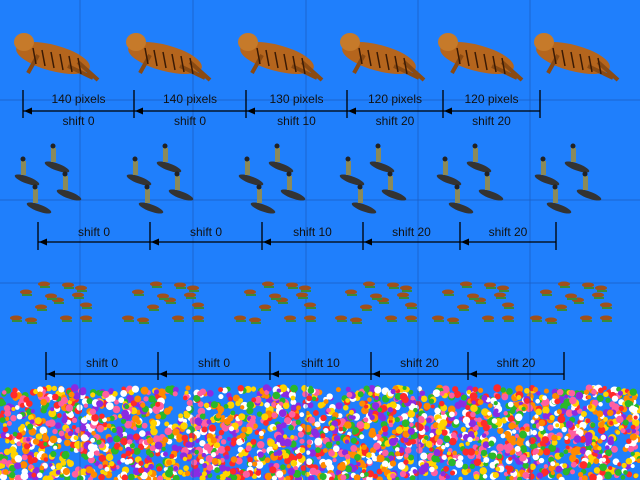 The image size is (640, 480). I want to click on rider, so click(360, 196).